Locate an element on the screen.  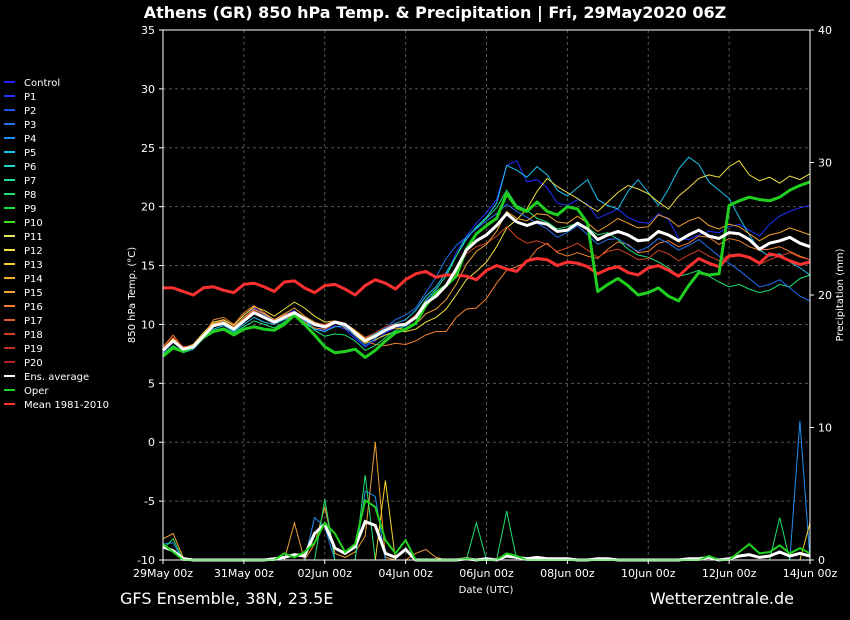
legend-label: P6 is located at coordinates (30, 167).